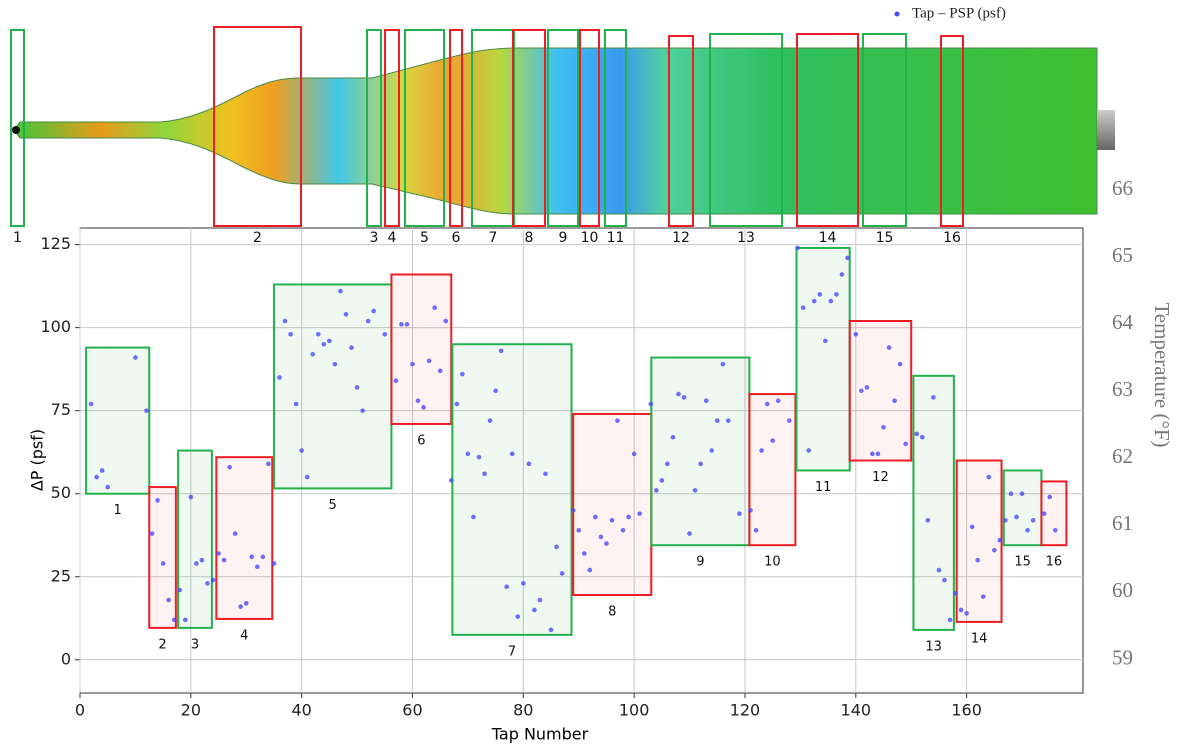  What do you see at coordinates (512, 651) in the screenshot?
I see `region-label: 7` at bounding box center [512, 651].